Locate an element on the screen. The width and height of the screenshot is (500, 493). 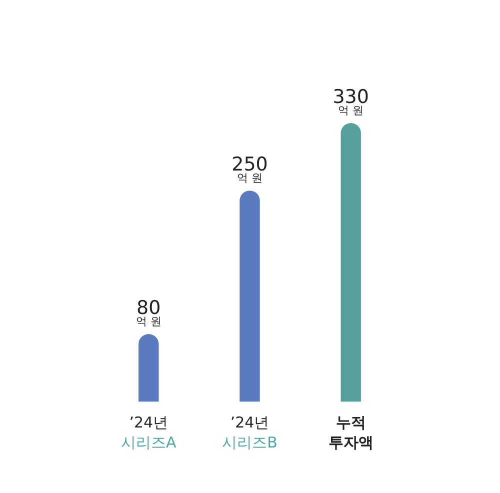
data-label: 80 억 원 is located at coordinates (149, 312).